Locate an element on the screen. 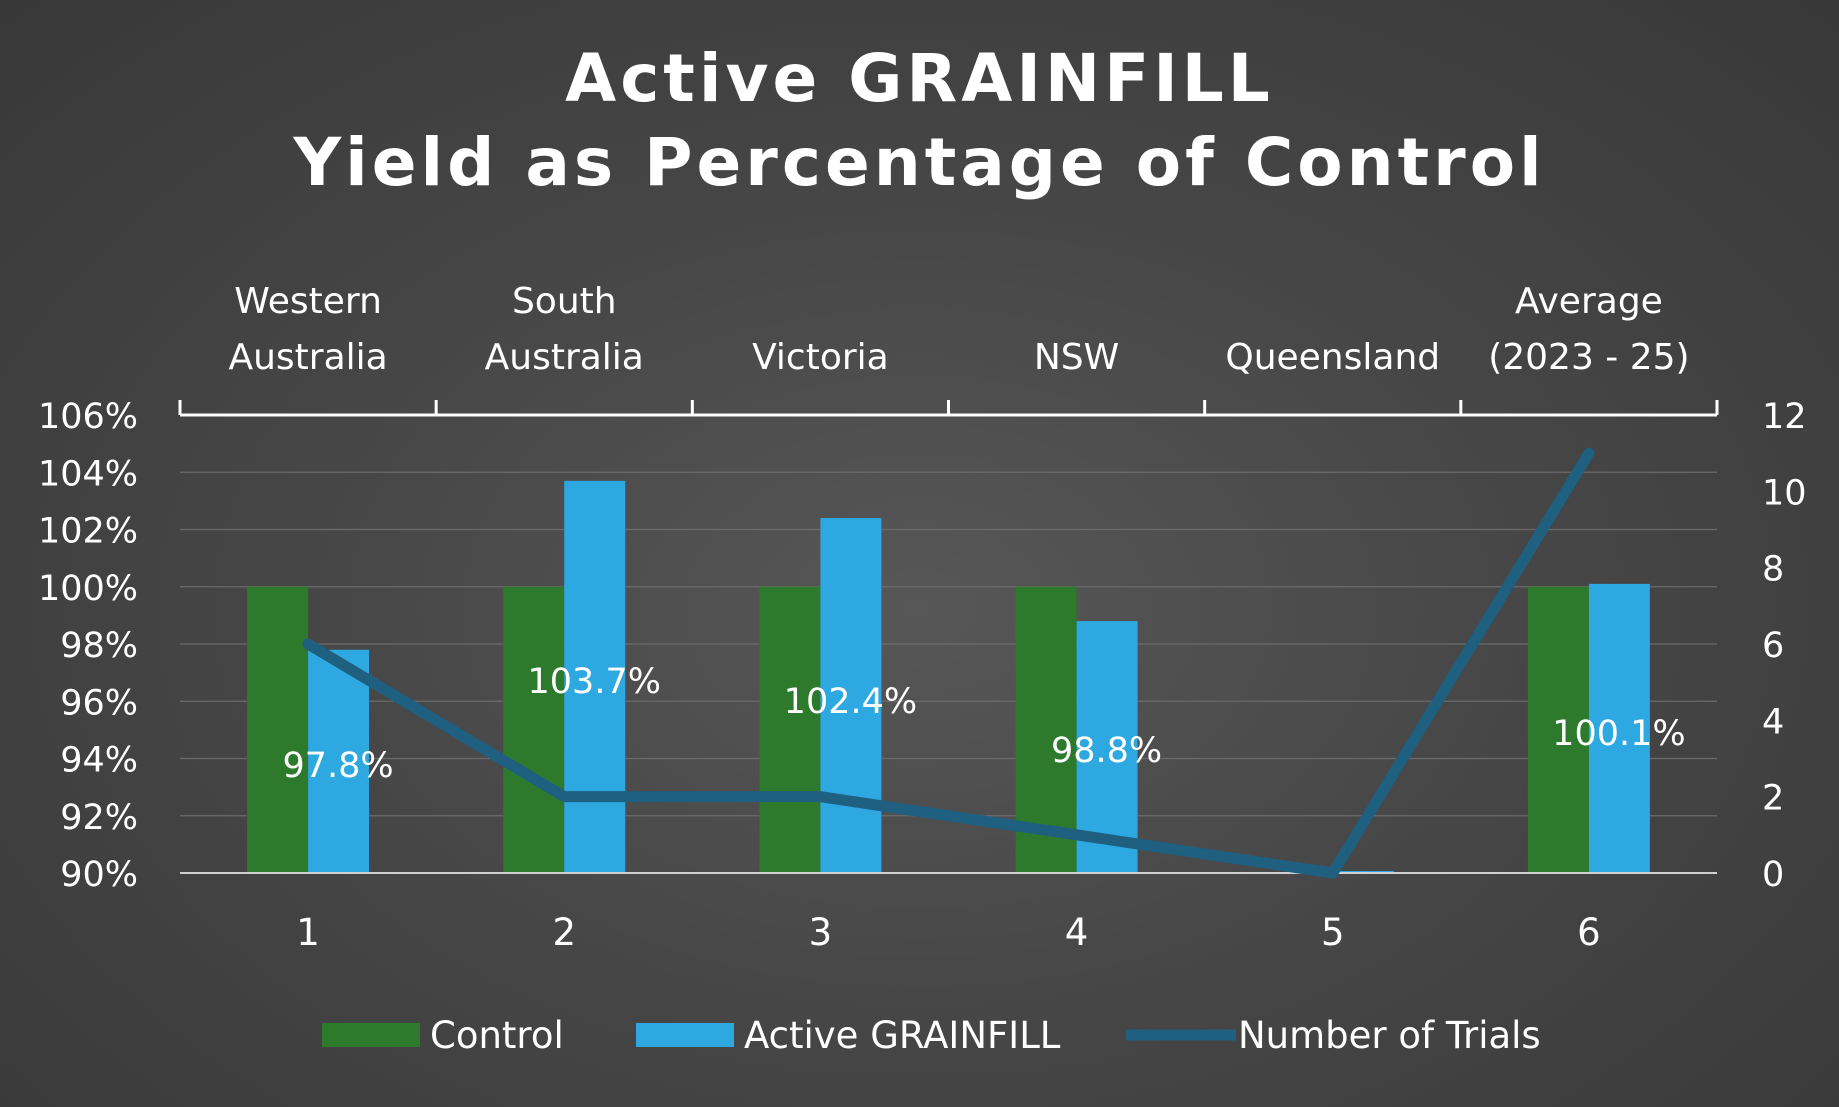 This screenshot has height=1107, width=1839. x-tick-label: 5 is located at coordinates (1333, 932).